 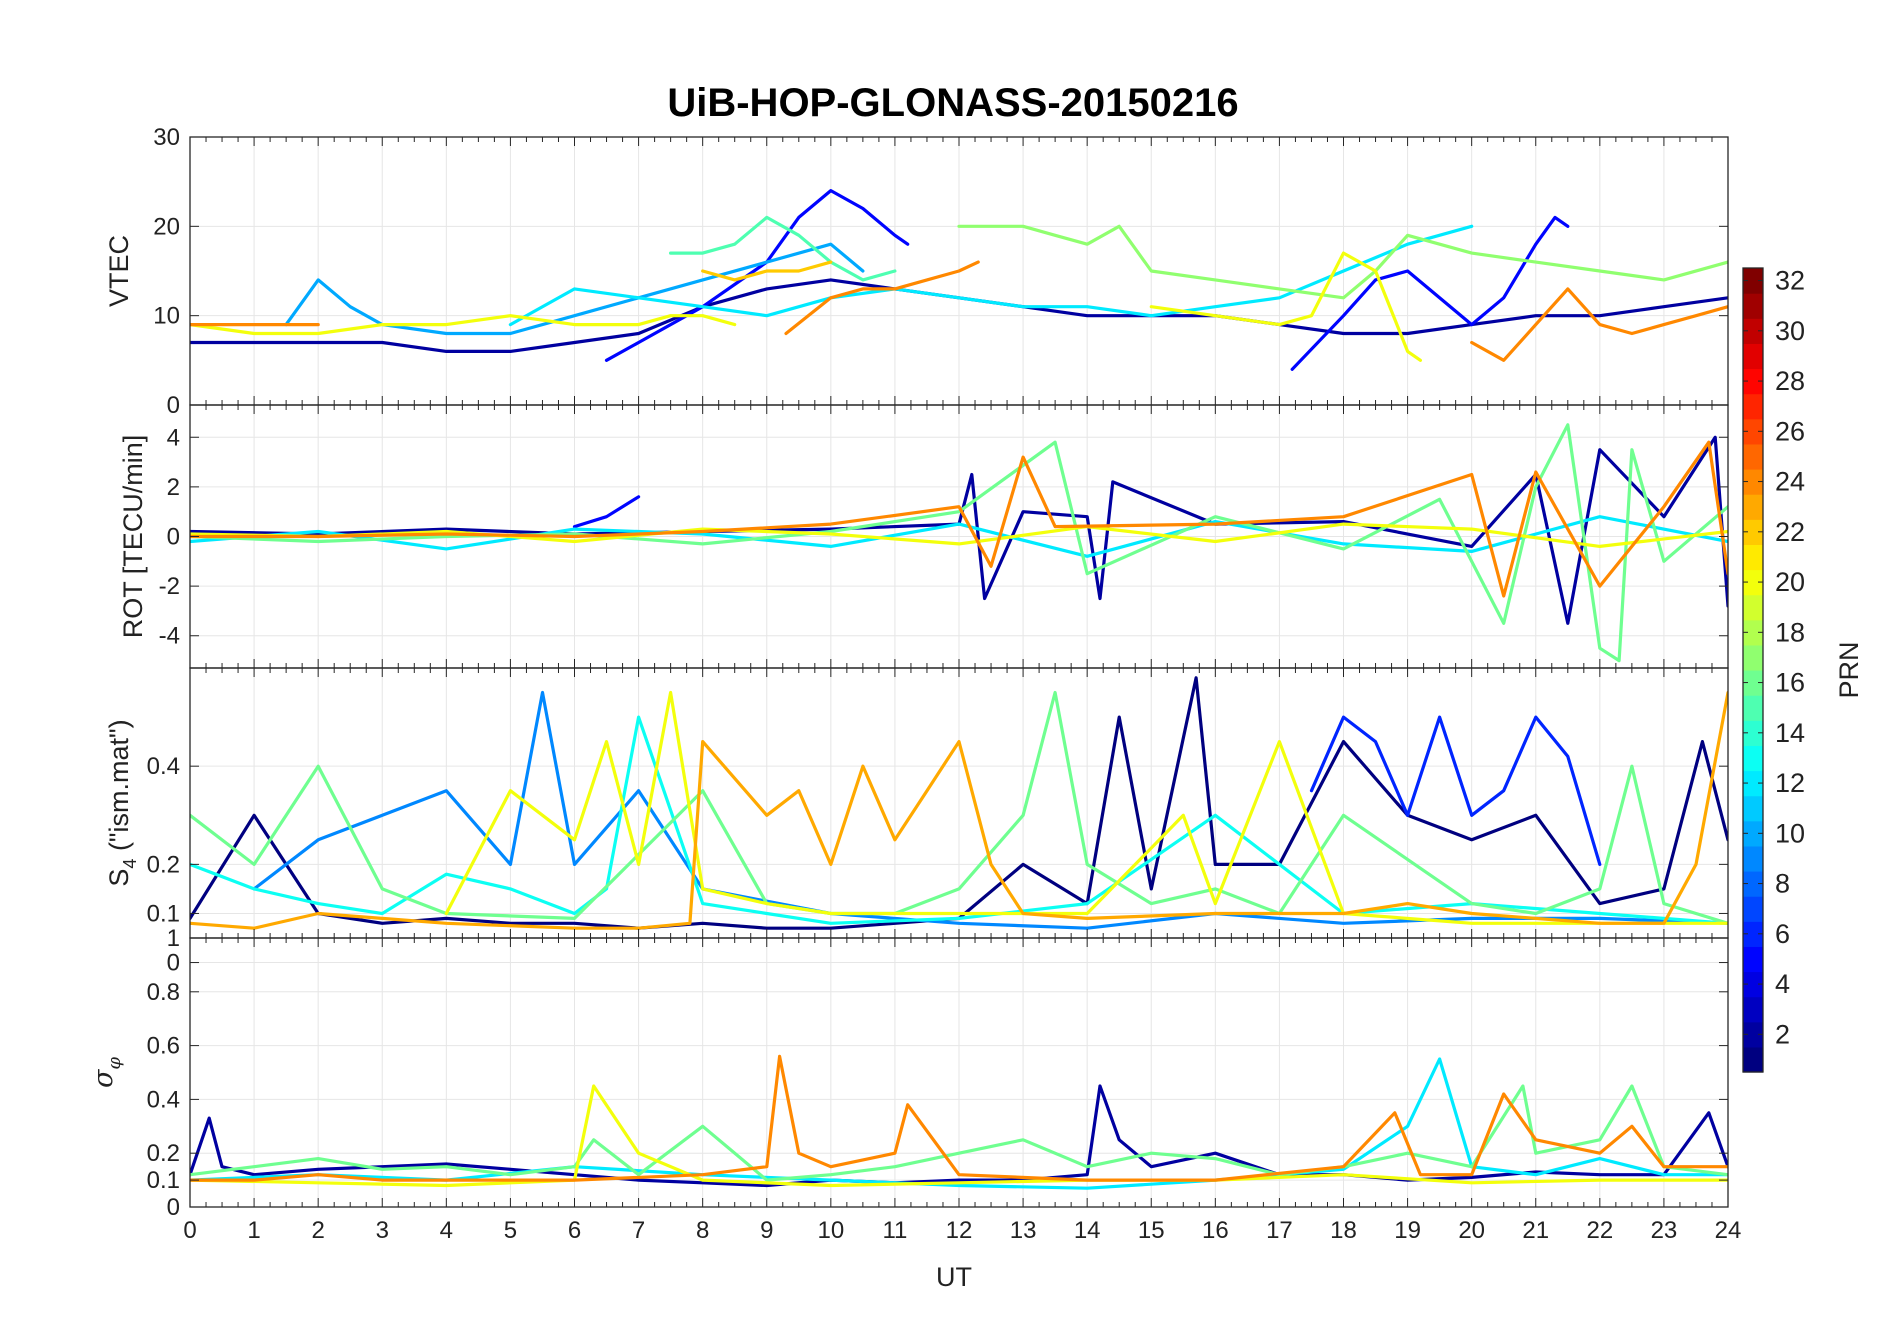 I want to click on y-tick-label: 0.6, so click(x=163, y=1046).